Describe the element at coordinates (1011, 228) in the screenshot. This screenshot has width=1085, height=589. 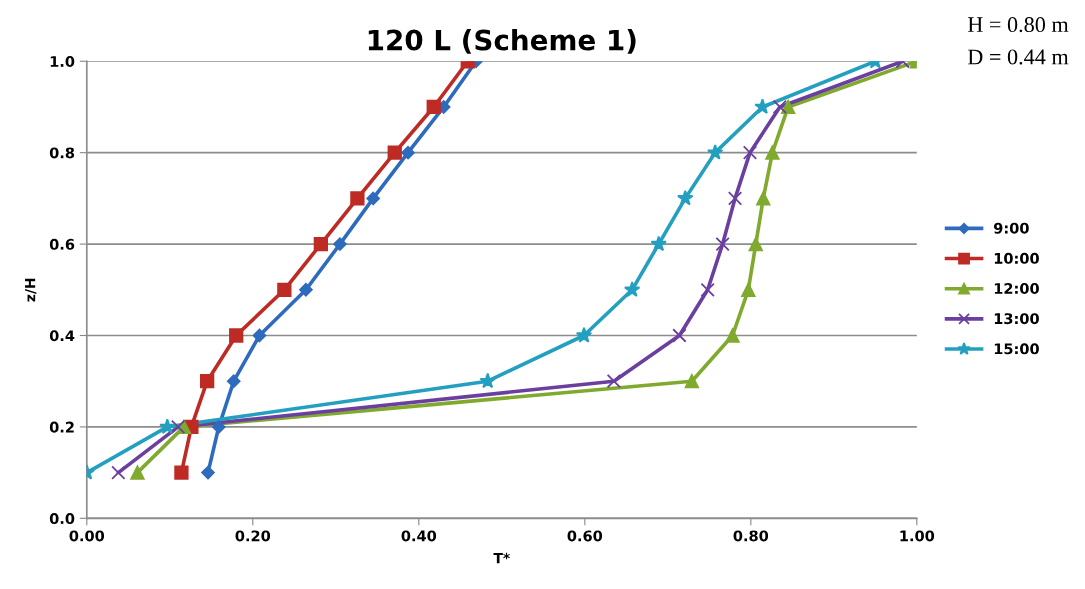
I see `legend-label: 9:00` at that location.